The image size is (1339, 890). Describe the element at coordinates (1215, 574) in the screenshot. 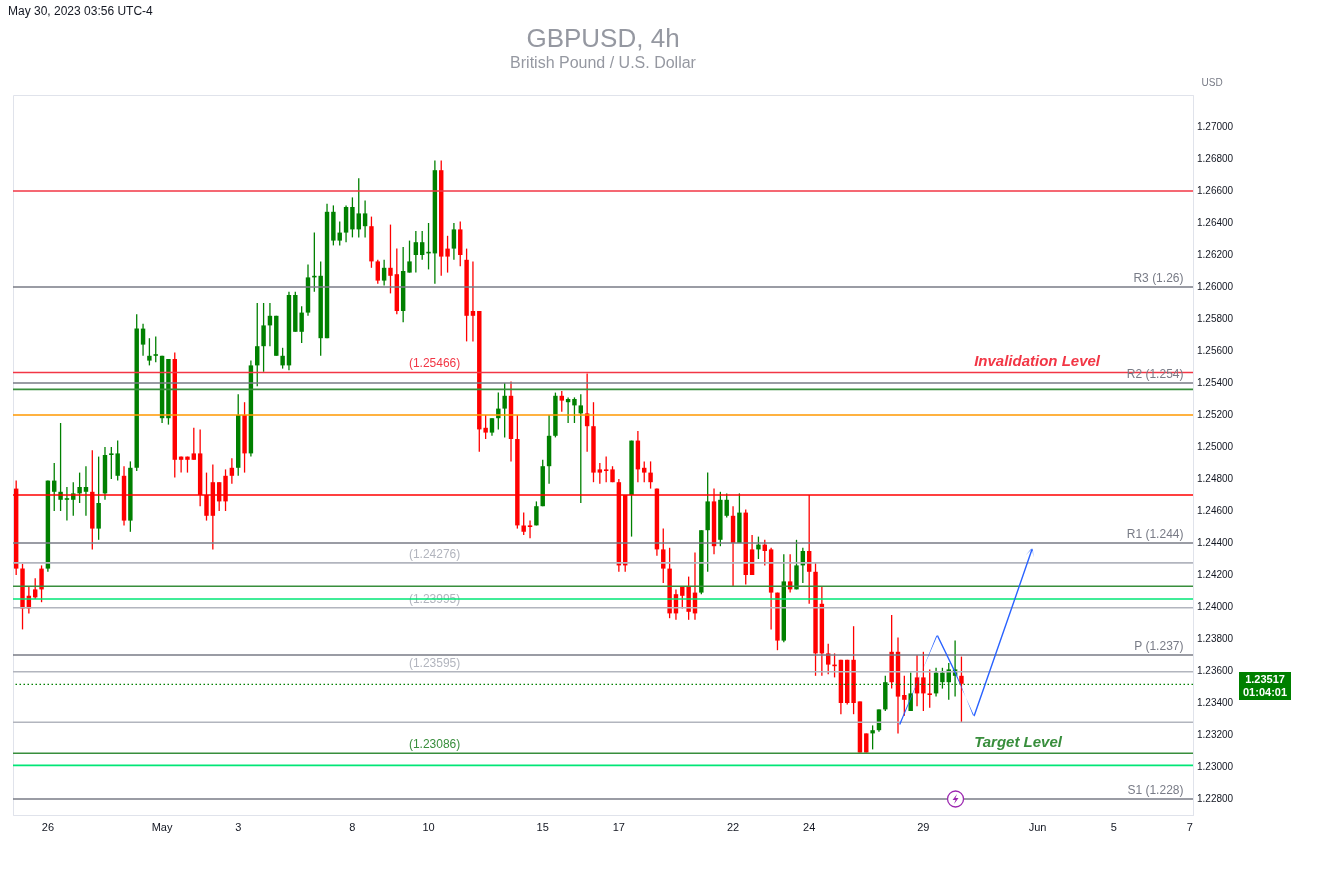

I see `y-tick-label: 1.24200` at that location.